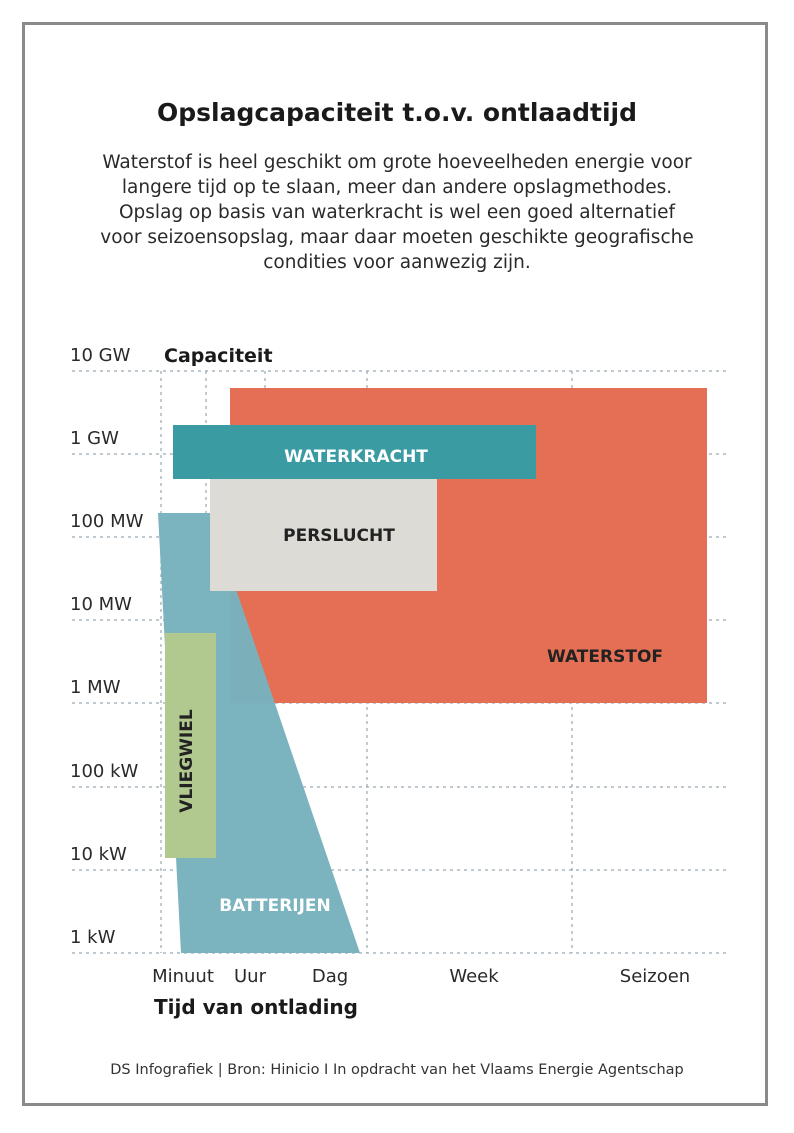 The height and width of the screenshot is (1133, 794). Describe the element at coordinates (95, 687) in the screenshot. I see `y-tick-label: 1 MW` at that location.